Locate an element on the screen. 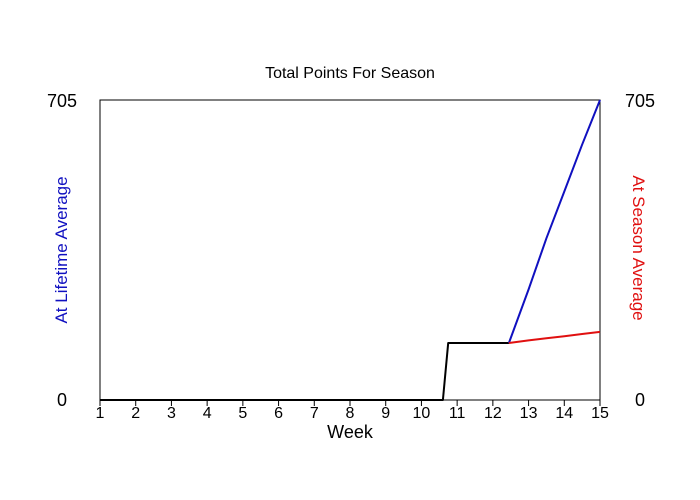 This screenshot has width=700, height=500. lifetime-series-line is located at coordinates (554, 221).